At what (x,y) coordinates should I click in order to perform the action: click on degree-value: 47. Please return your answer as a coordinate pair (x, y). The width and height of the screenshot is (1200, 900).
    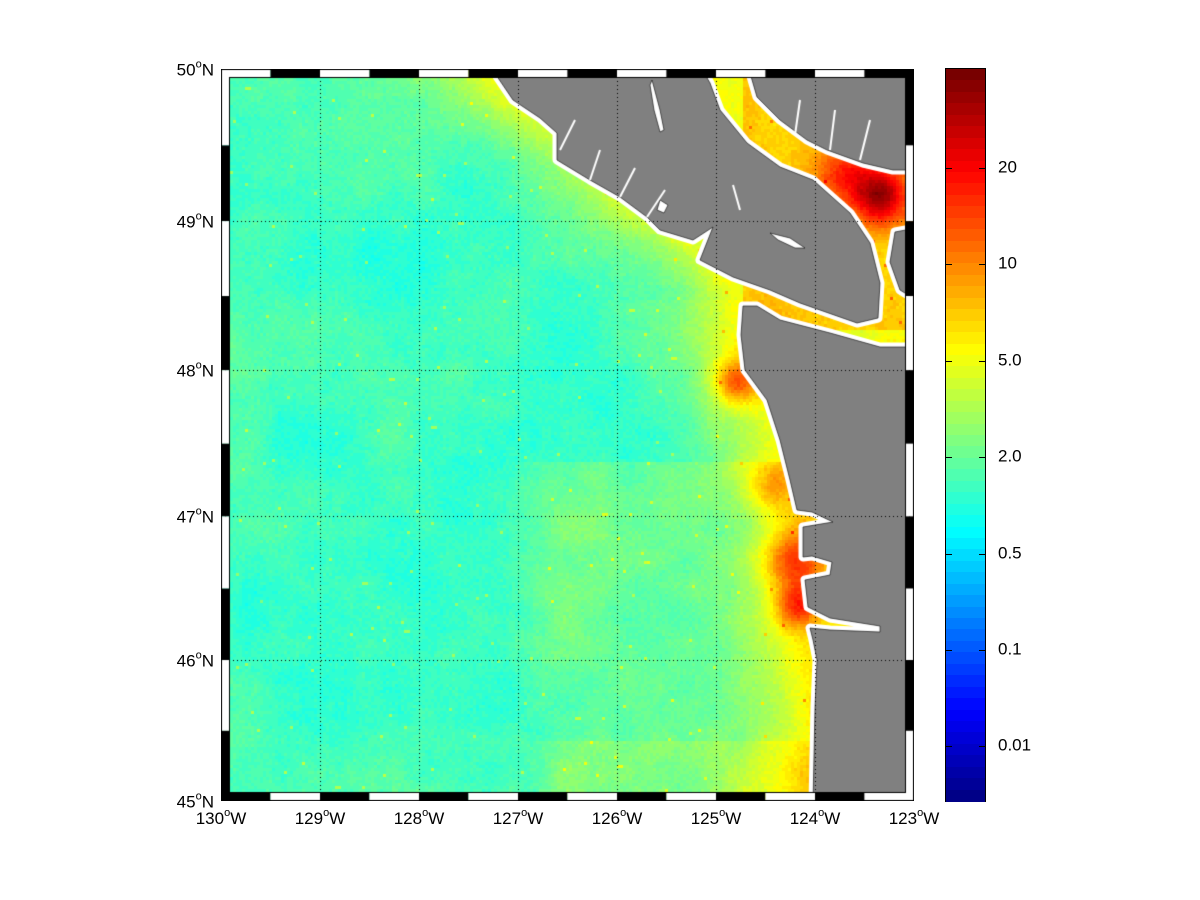
    Looking at the image, I should click on (186, 517).